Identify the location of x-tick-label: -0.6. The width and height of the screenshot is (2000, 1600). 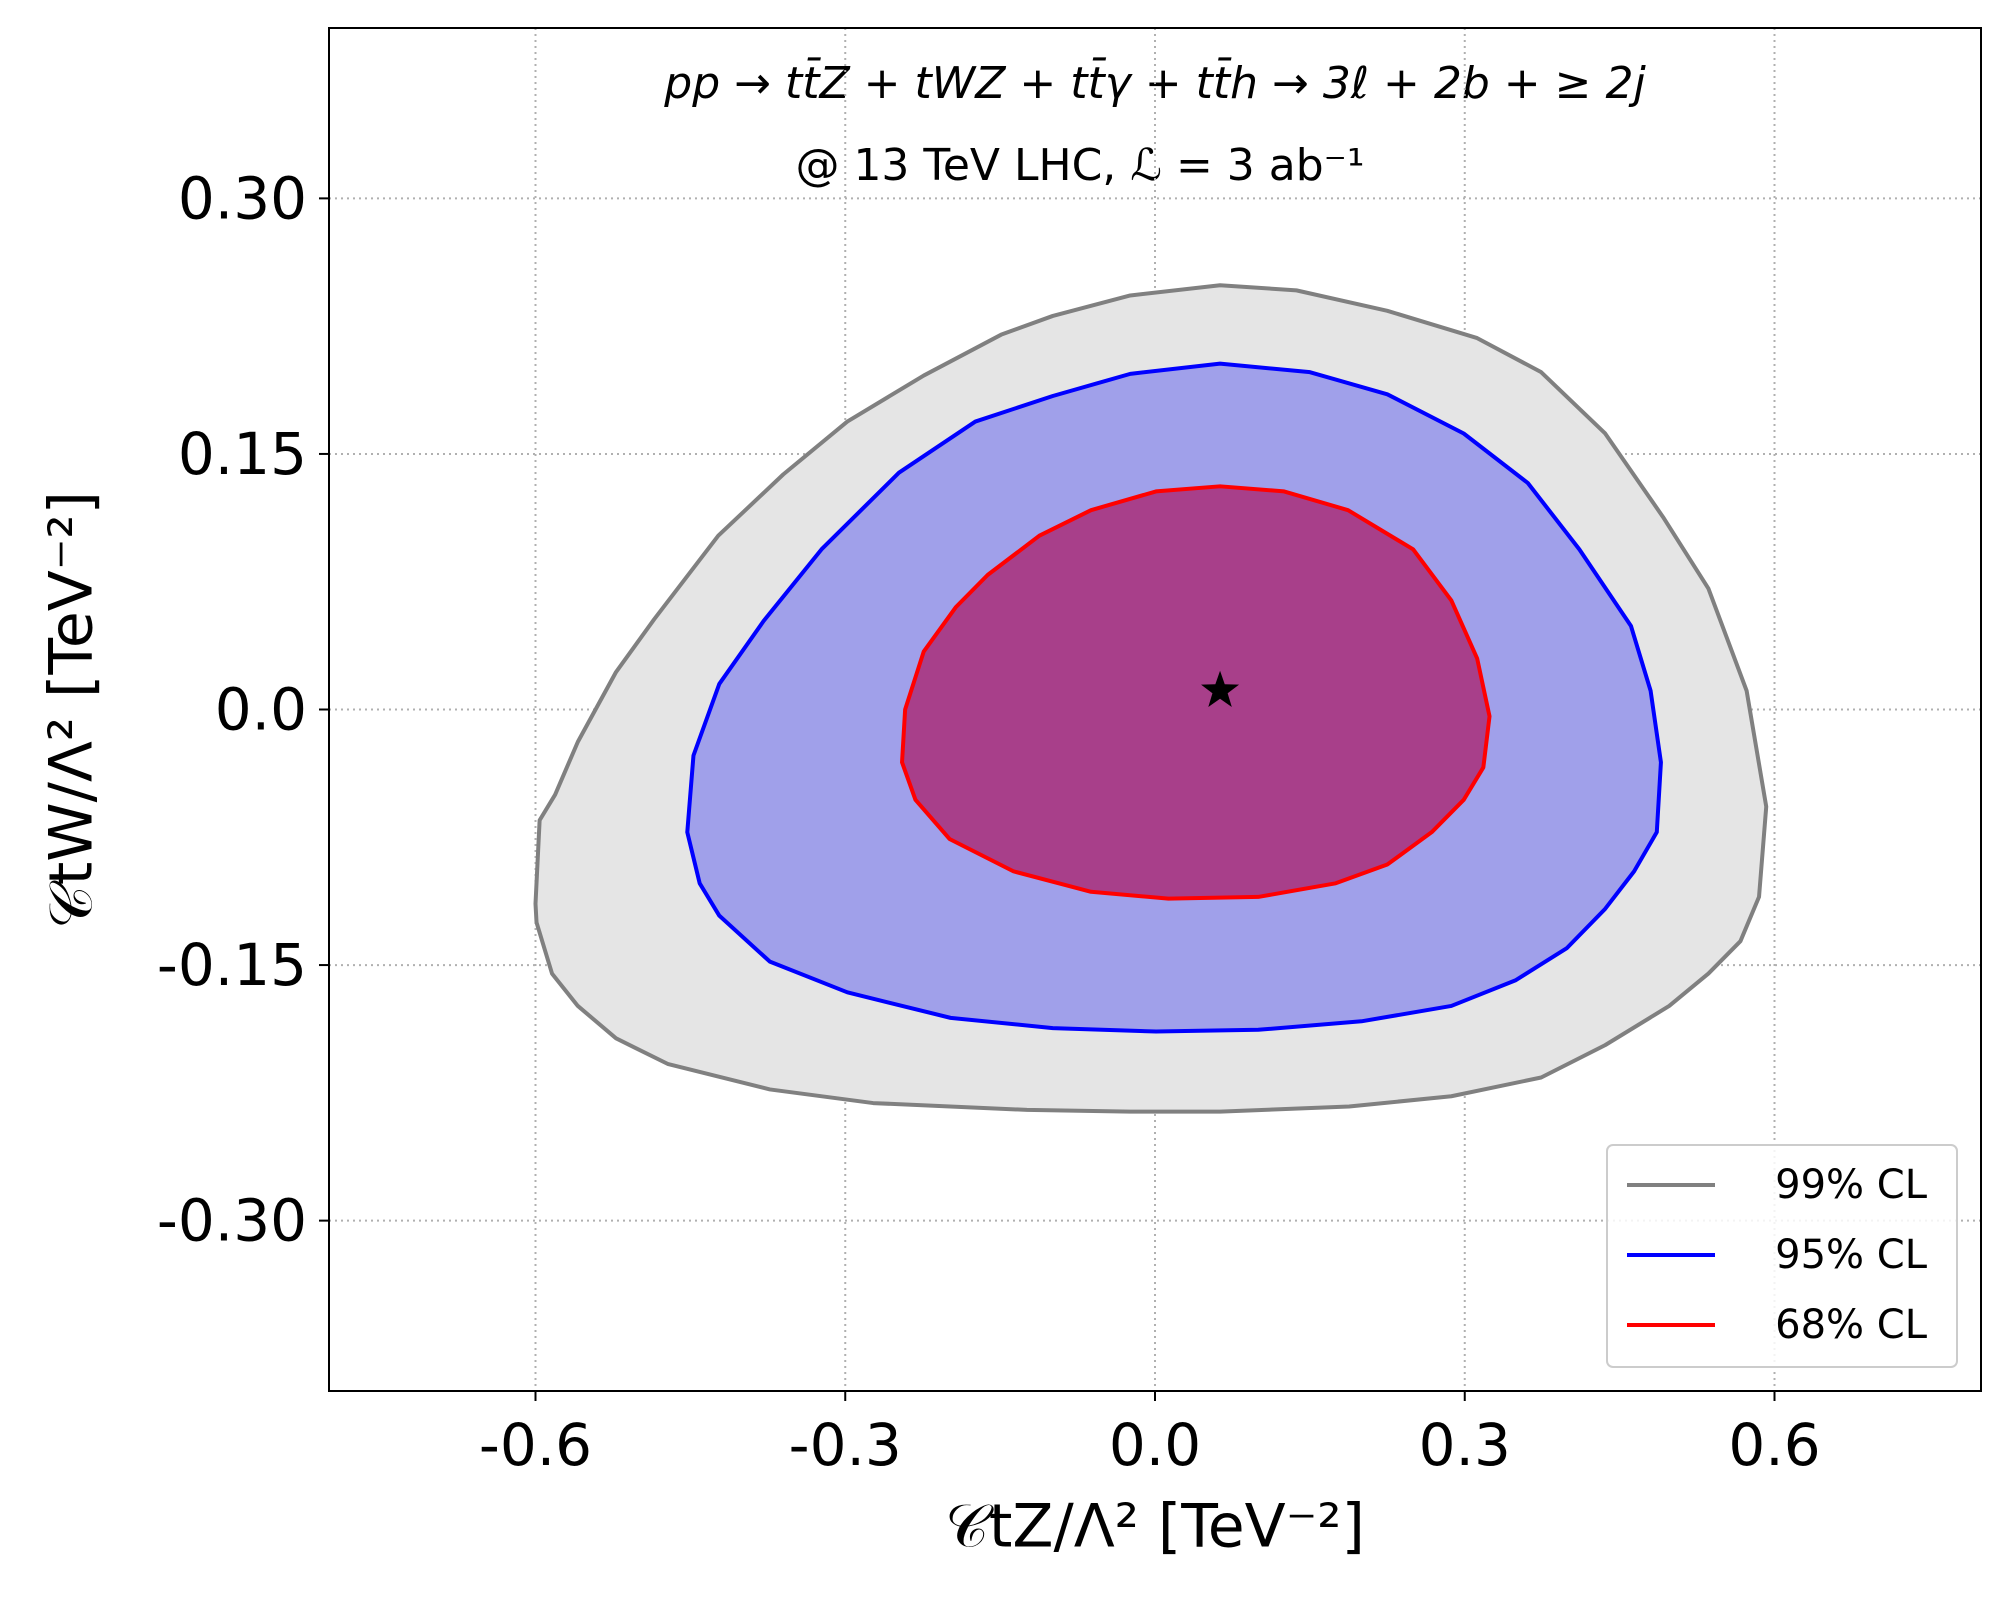
(535, 1445).